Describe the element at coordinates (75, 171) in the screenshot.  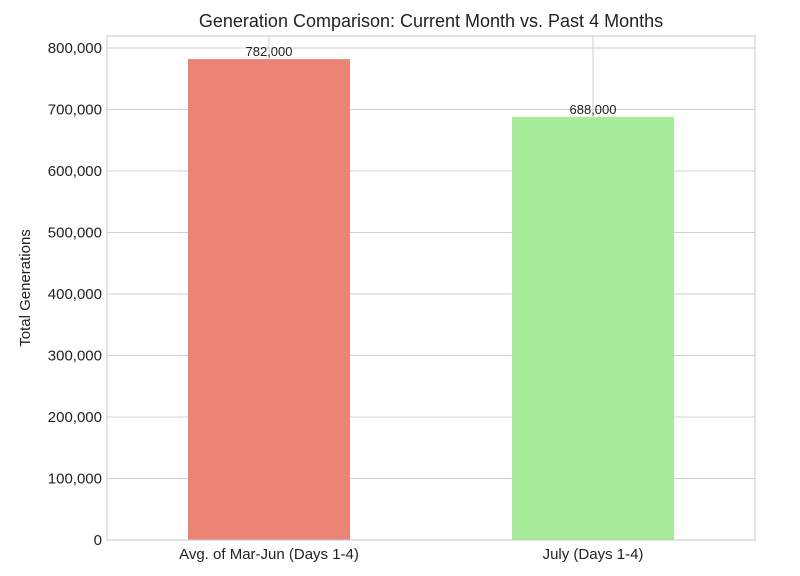
I see `y-tick-label: 600,000` at that location.